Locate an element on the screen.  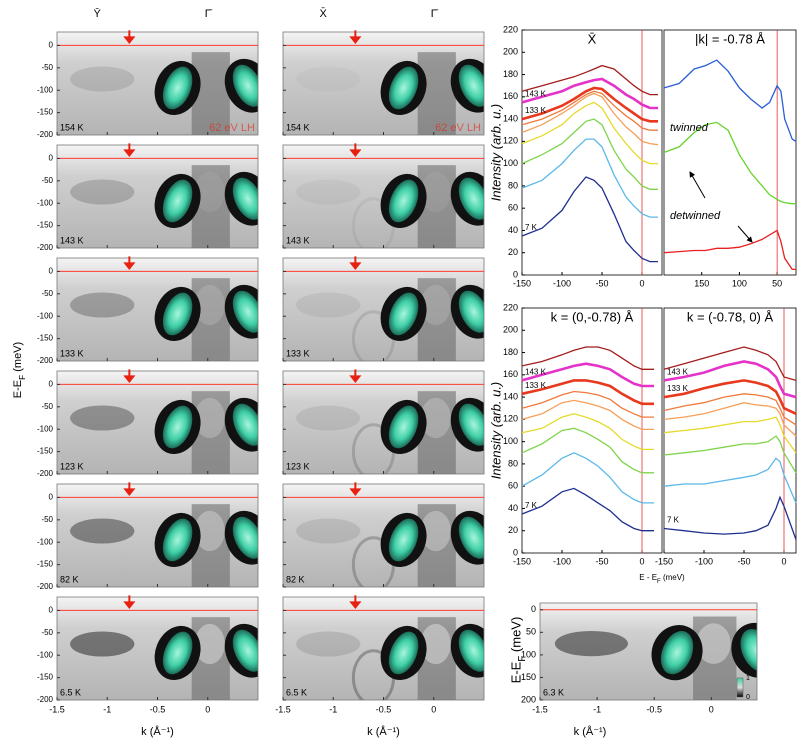
column-label: X̄ is located at coordinates (324, 13).